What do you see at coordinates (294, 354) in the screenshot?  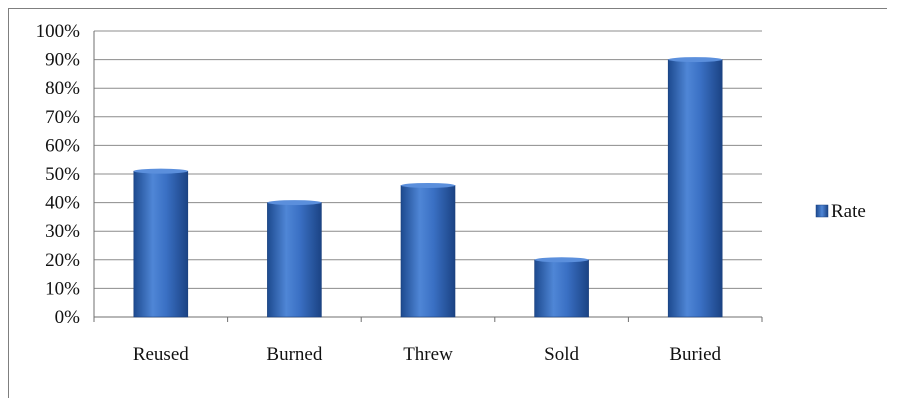 I see `x-category-label: Burned` at bounding box center [294, 354].